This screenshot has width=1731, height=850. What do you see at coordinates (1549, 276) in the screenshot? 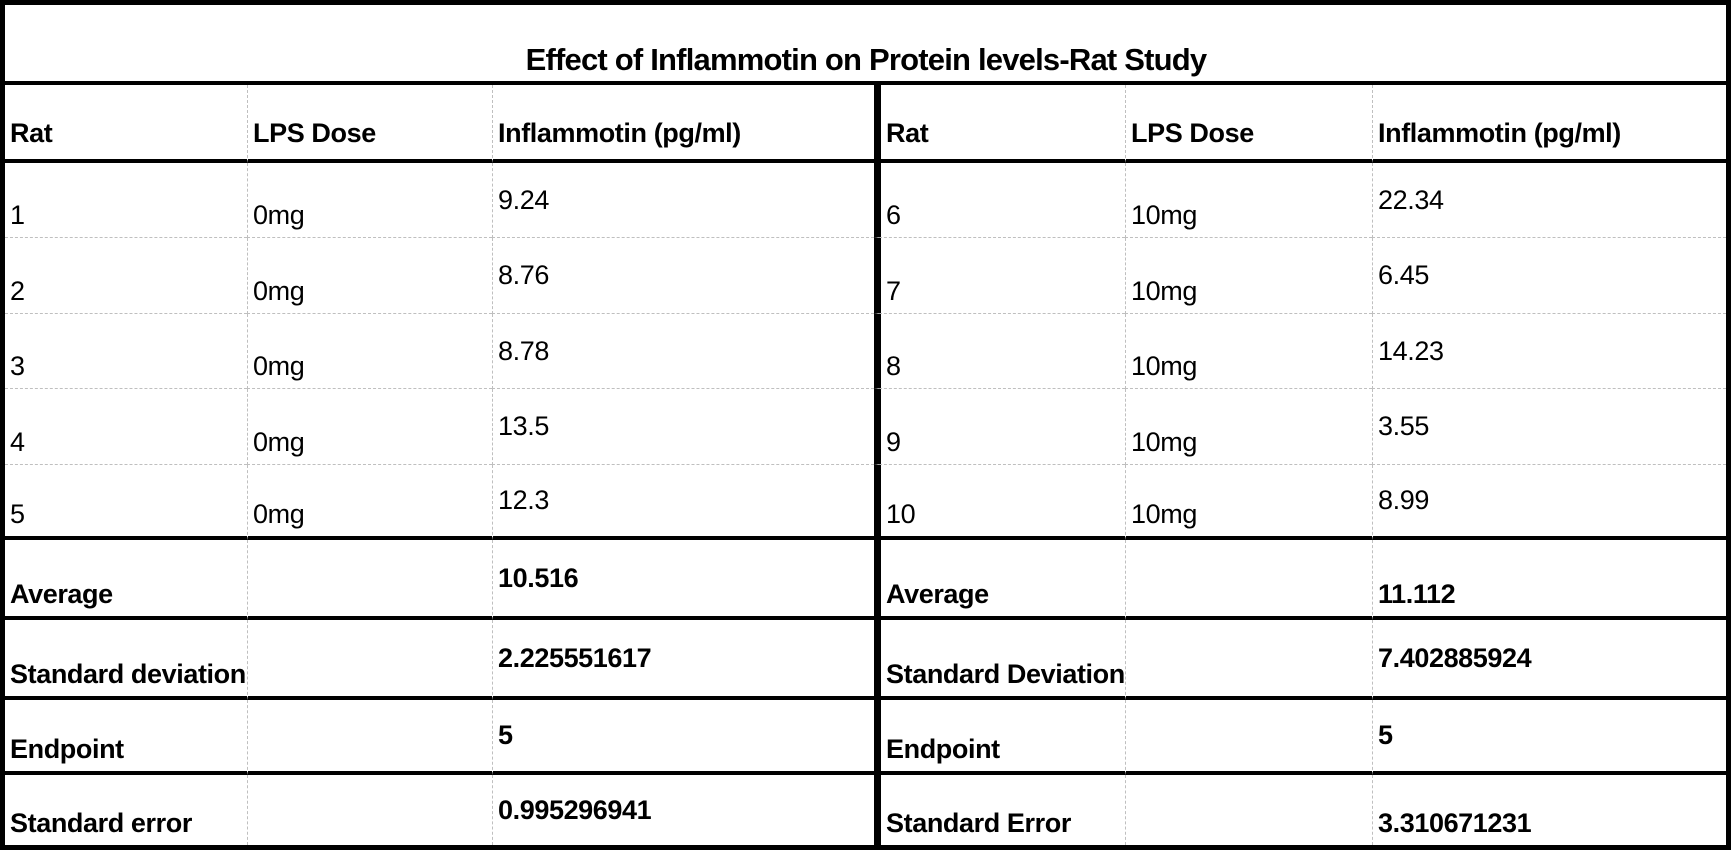
I see `cell-inflammotin-value: 6.45` at bounding box center [1549, 276].